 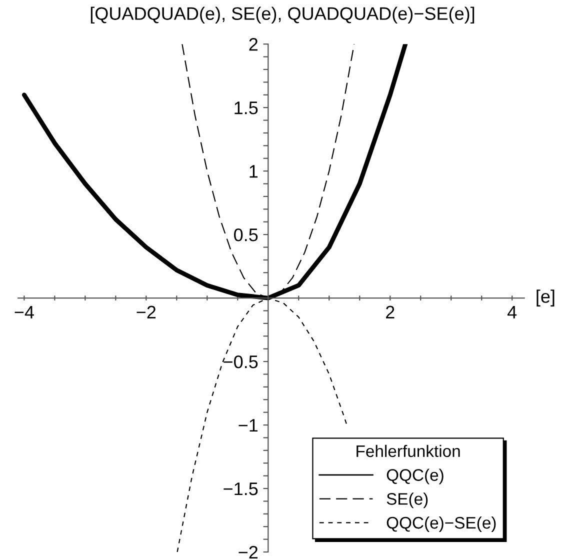 I want to click on y-tick-label: 2, so click(x=253, y=44).